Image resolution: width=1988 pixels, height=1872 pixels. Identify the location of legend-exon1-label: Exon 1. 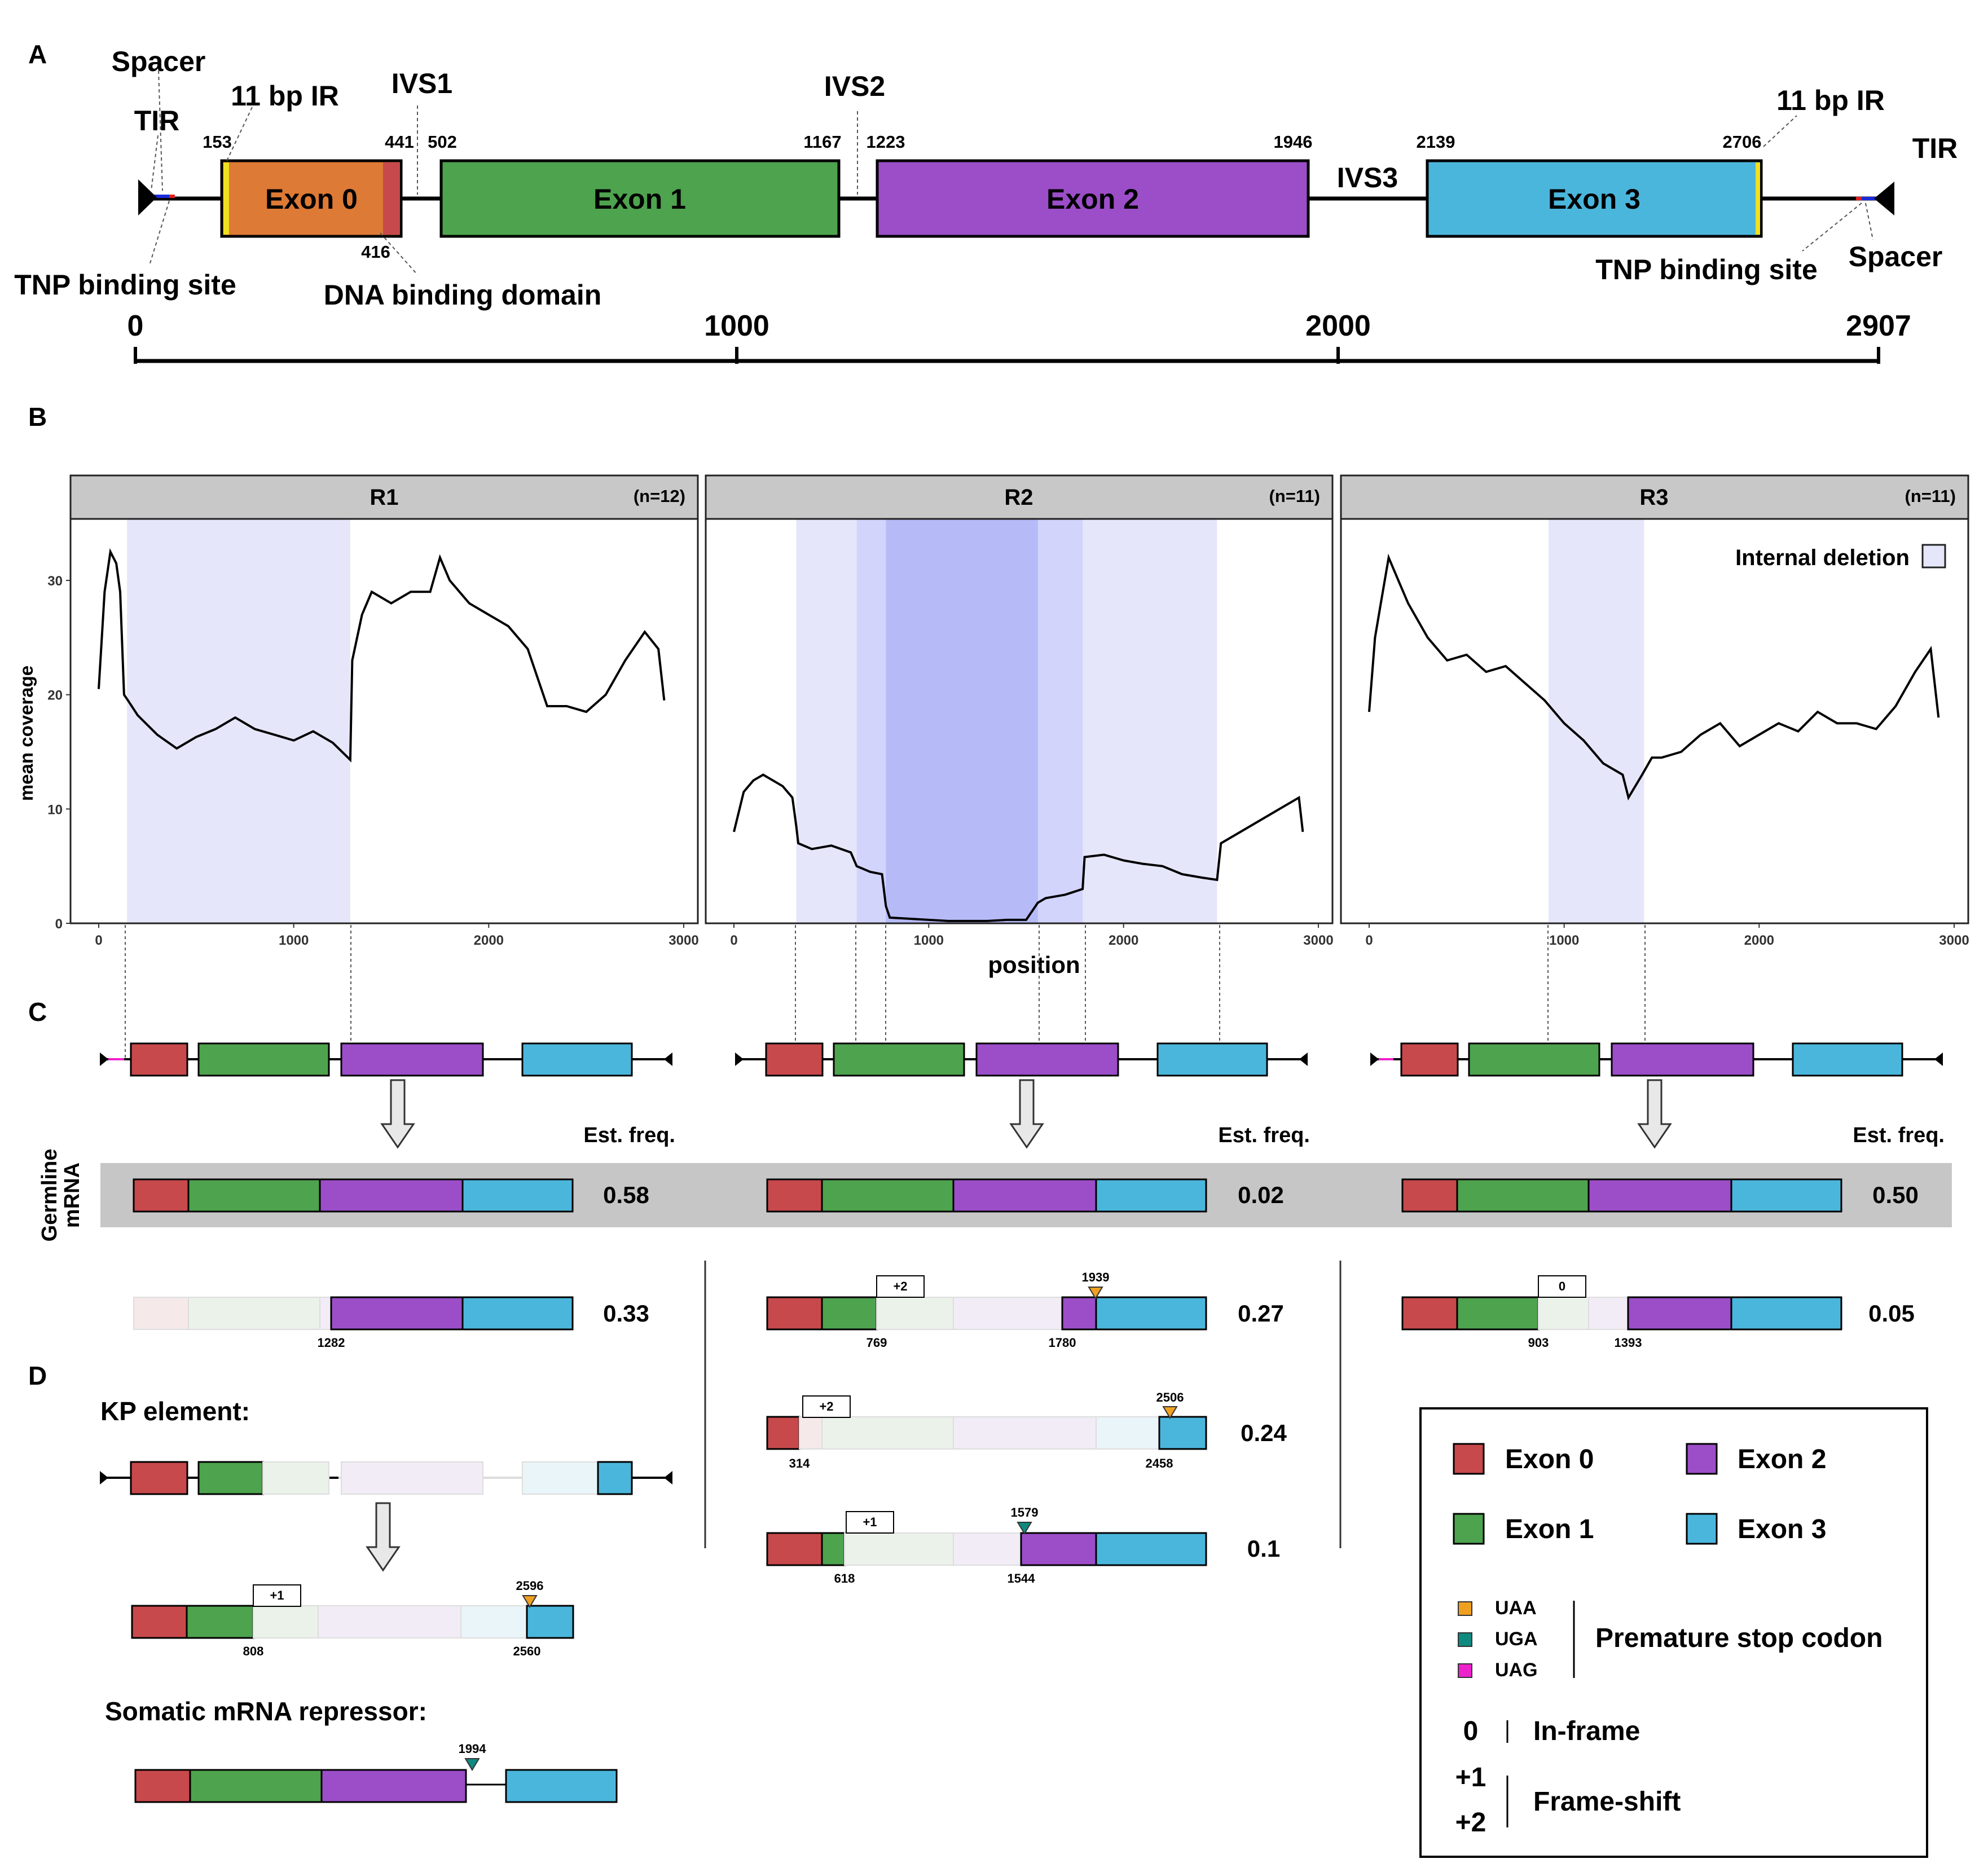
(1549, 1529).